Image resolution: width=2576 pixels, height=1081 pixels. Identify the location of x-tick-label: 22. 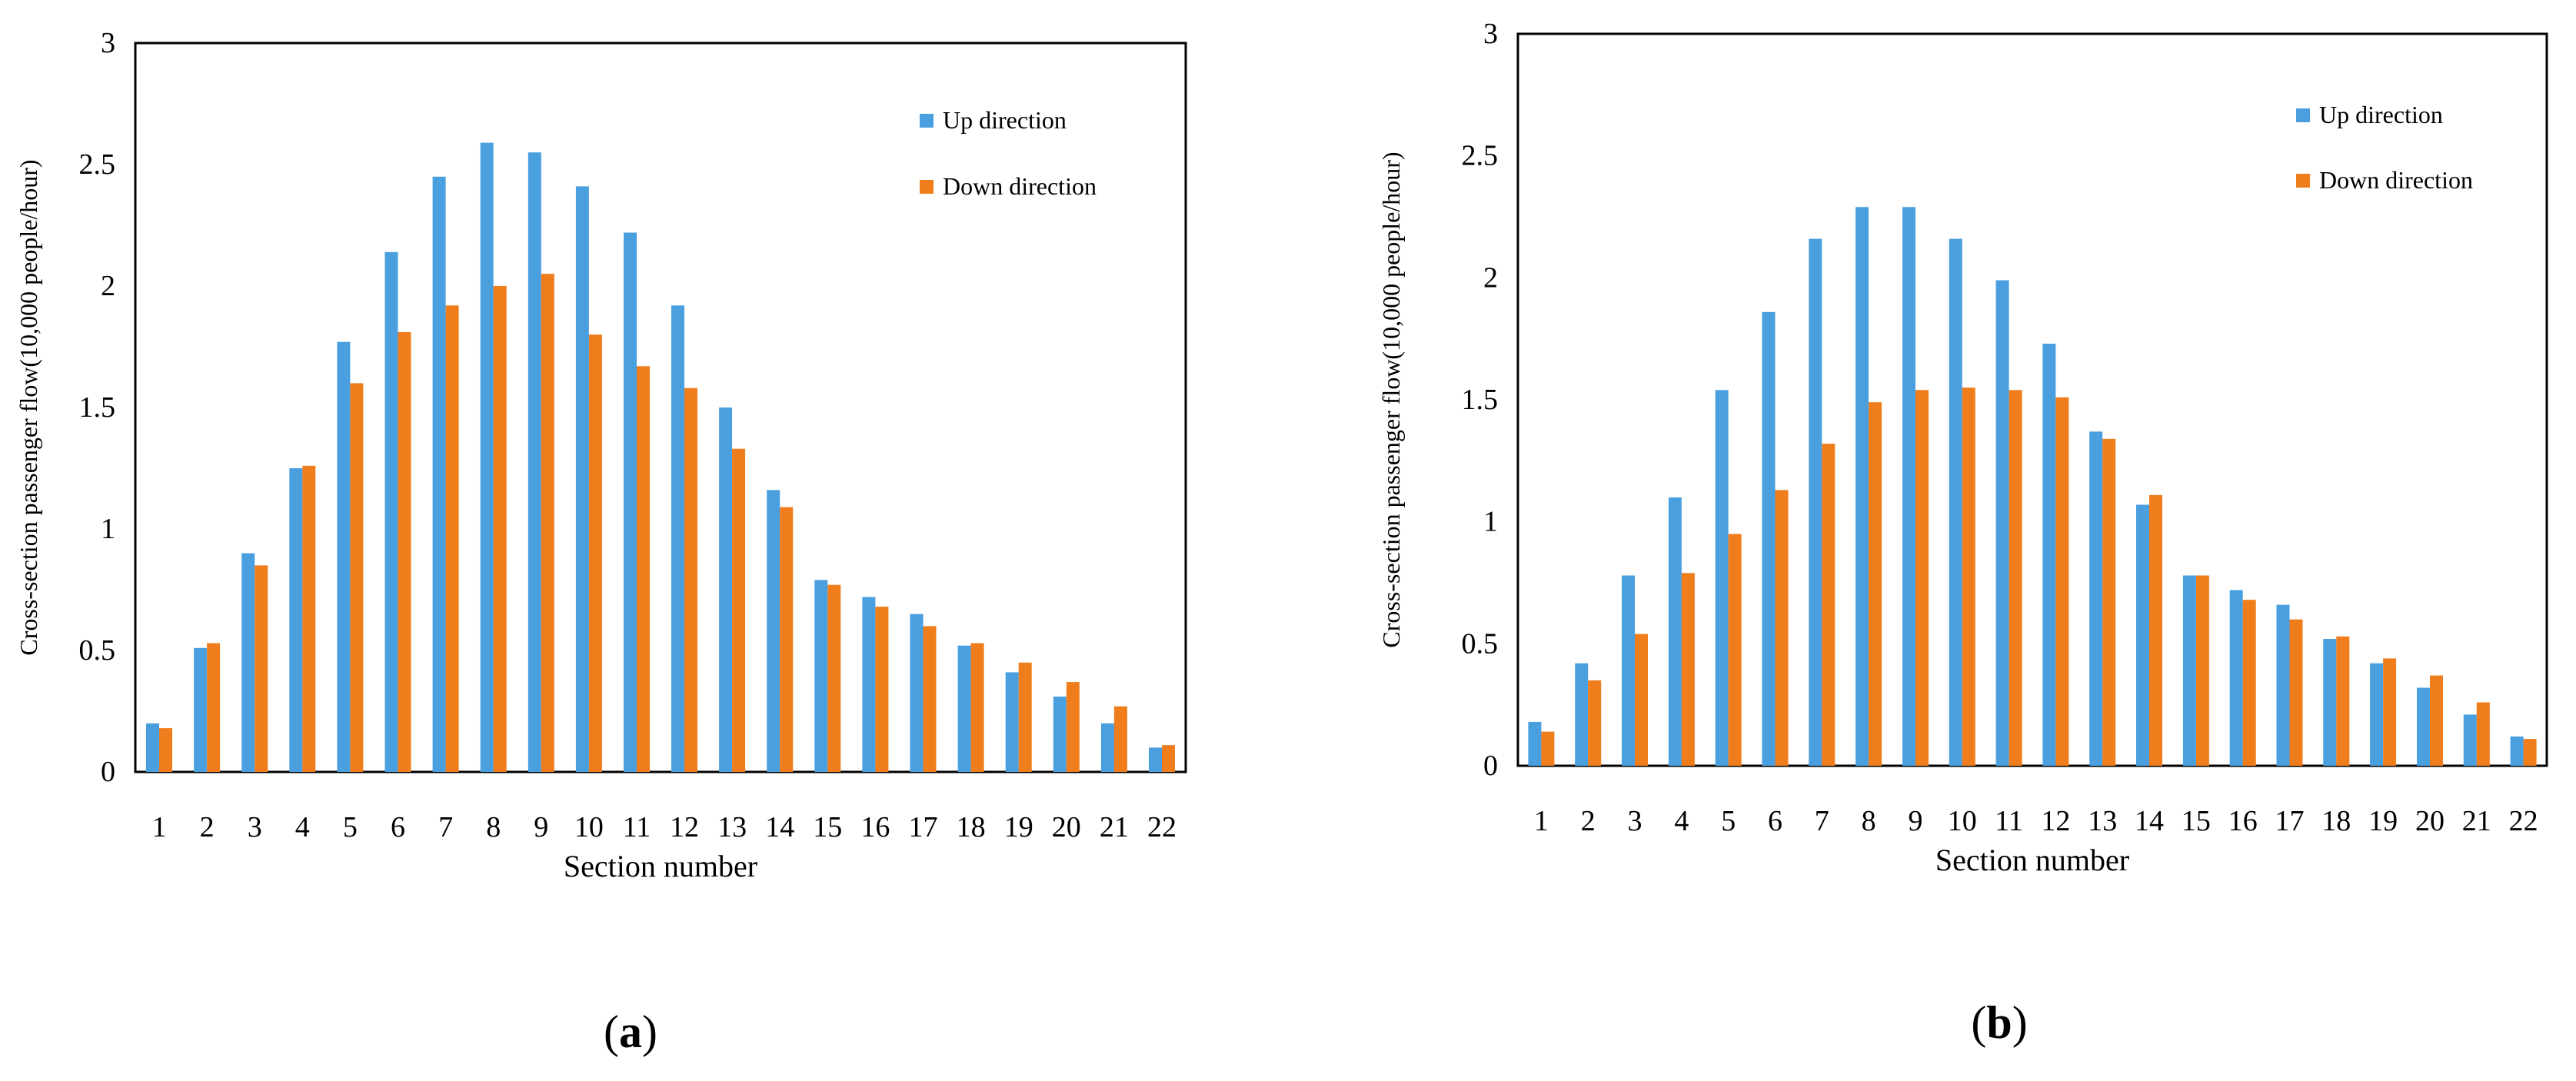
(2523, 821).